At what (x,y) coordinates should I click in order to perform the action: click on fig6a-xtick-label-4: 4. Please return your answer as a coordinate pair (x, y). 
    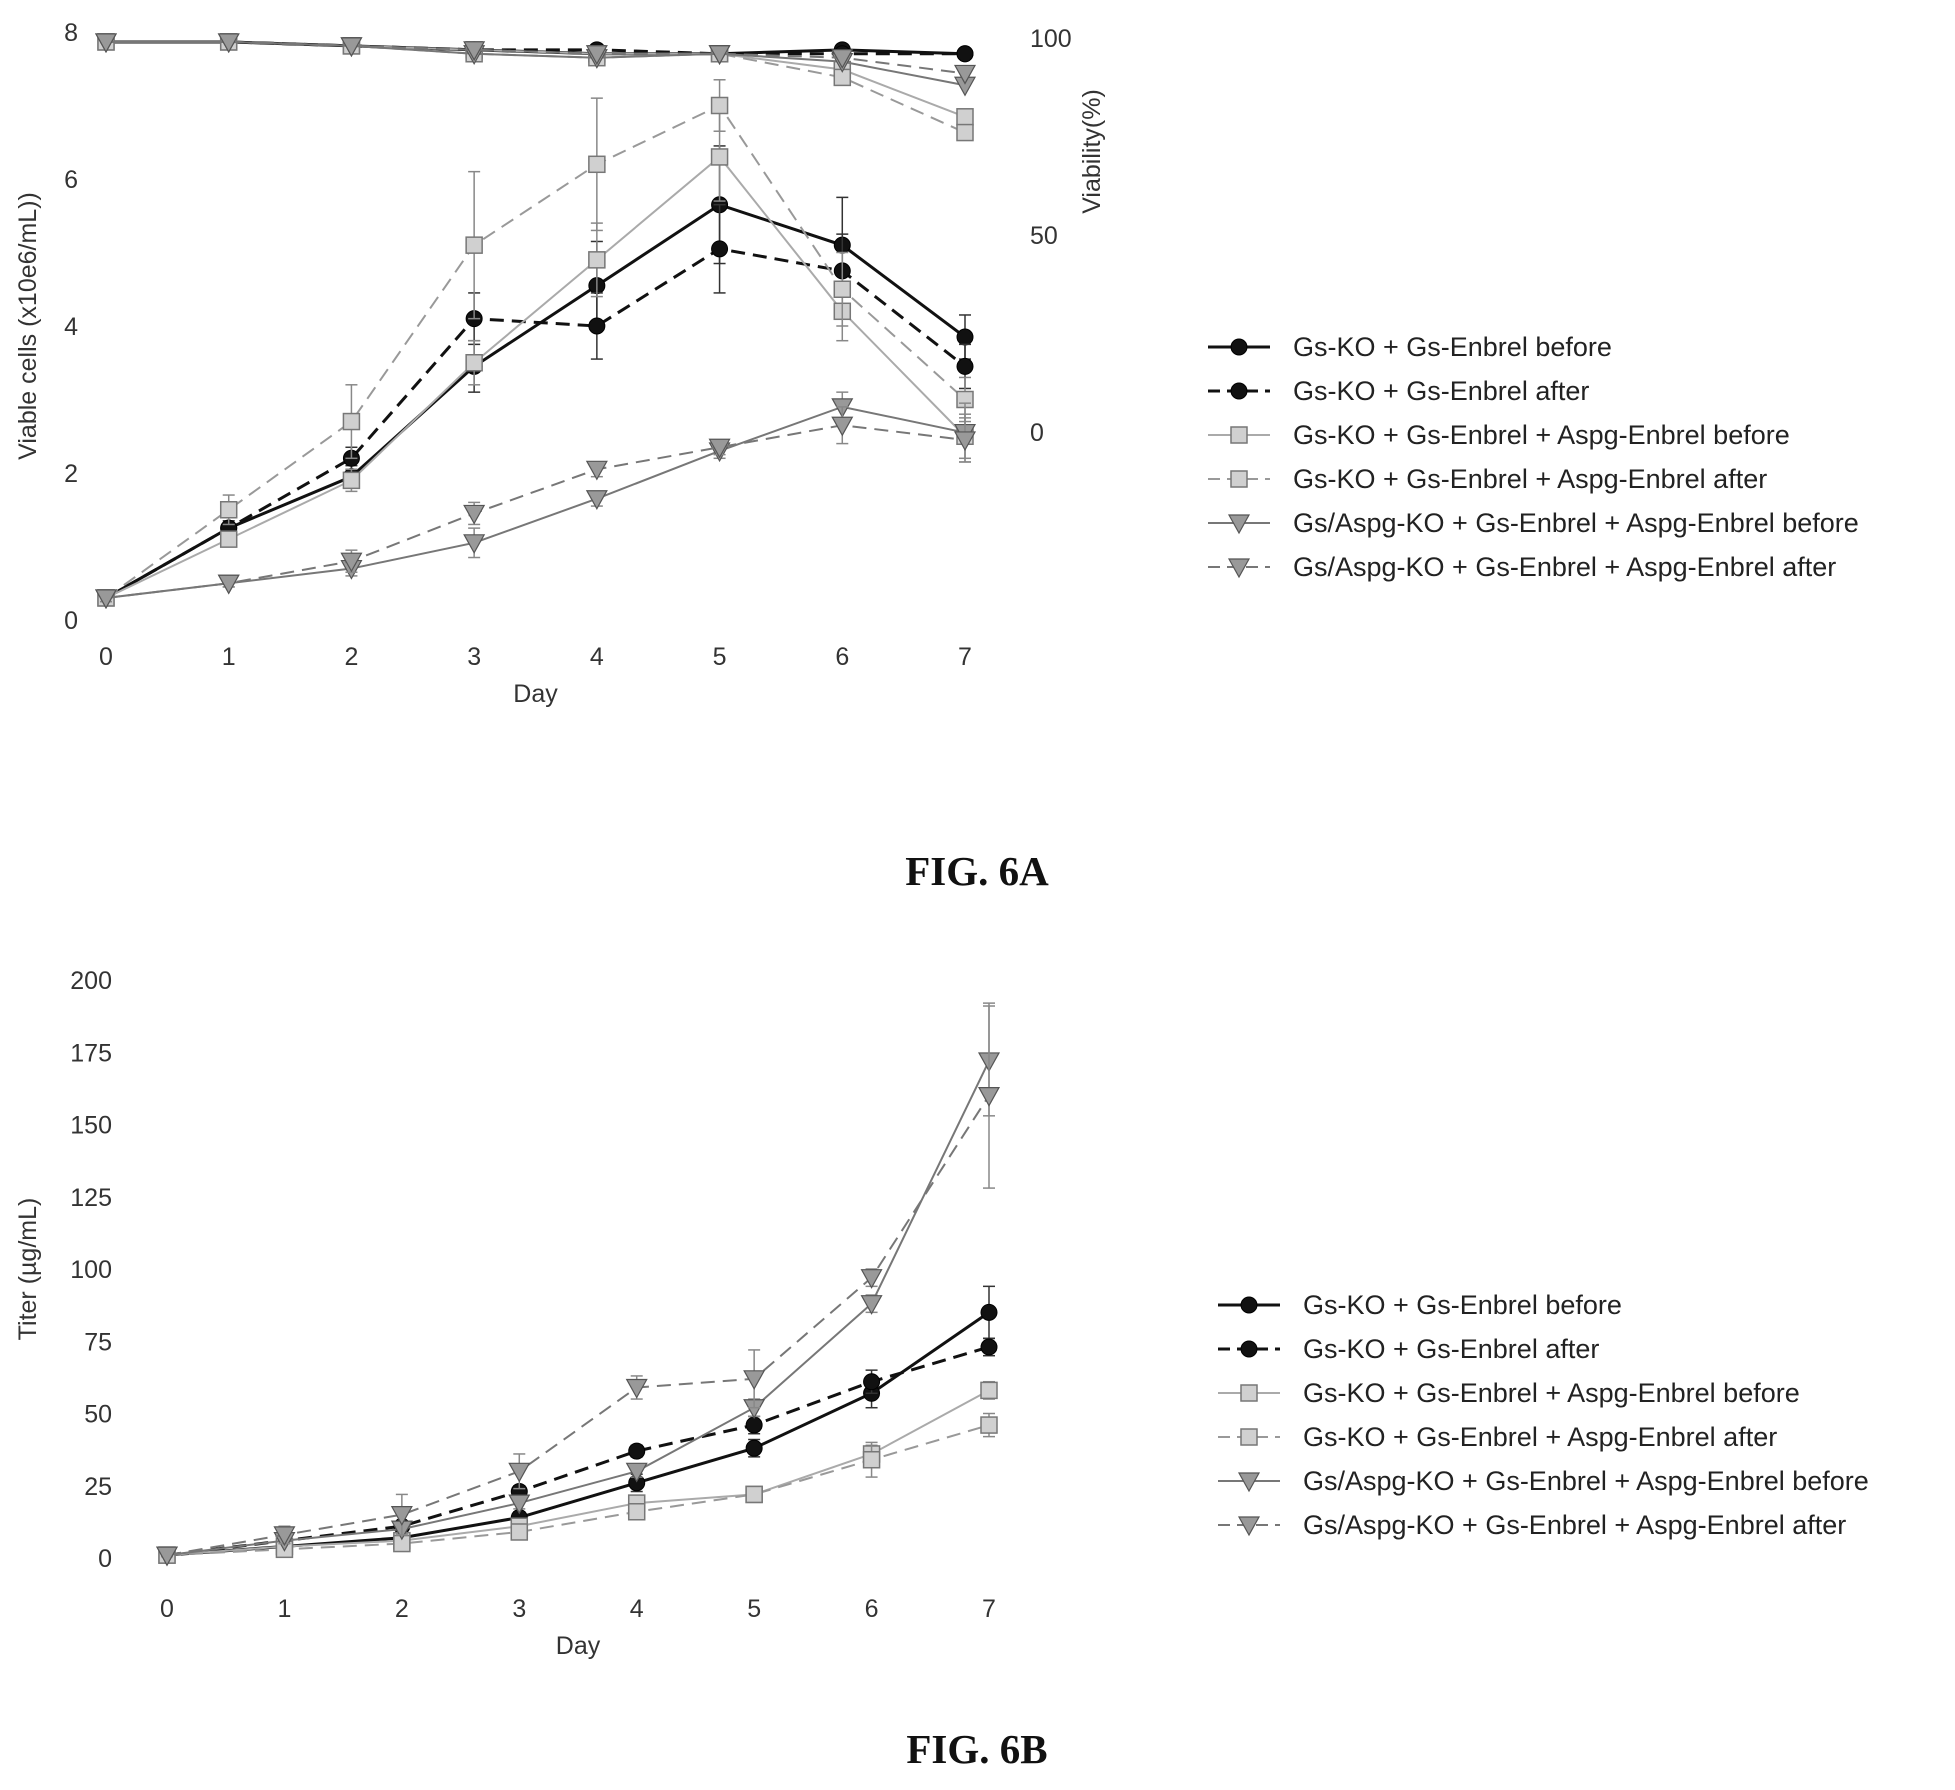
    Looking at the image, I should click on (597, 657).